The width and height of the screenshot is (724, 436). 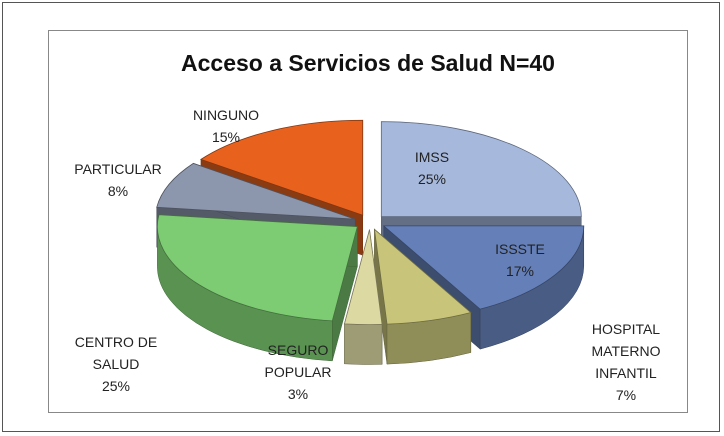 What do you see at coordinates (368, 63) in the screenshot?
I see `chart-title: Acceso a Servicios de Salud N=40` at bounding box center [368, 63].